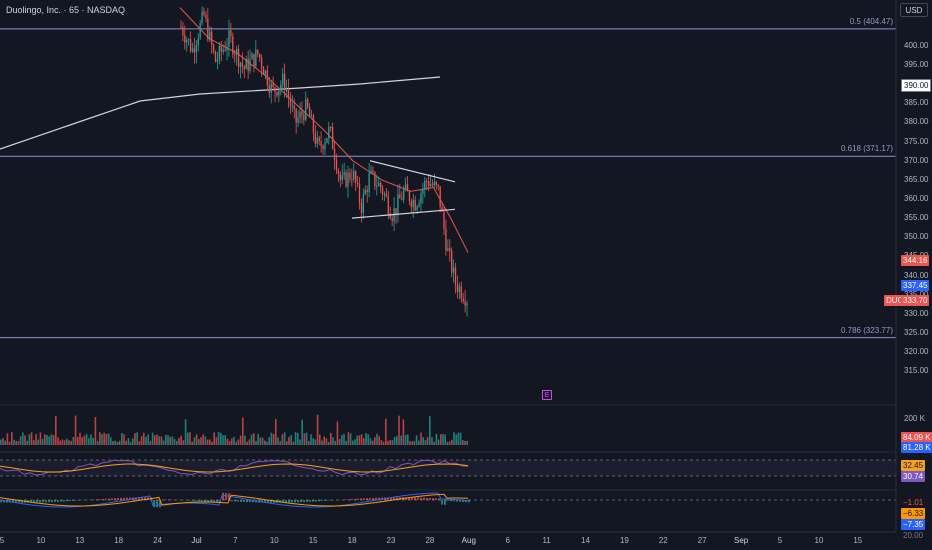 The width and height of the screenshot is (932, 550). I want to click on rsi-signal-line, so click(234, 468).